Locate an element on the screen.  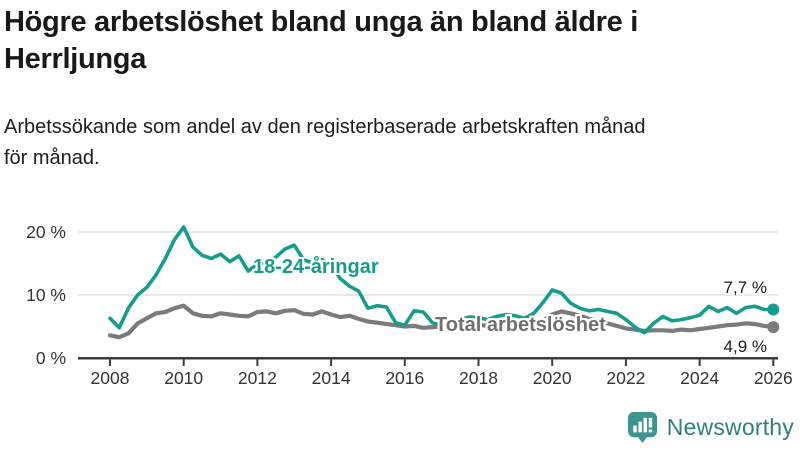
x-axis-tick-label: 2020 is located at coordinates (552, 378).